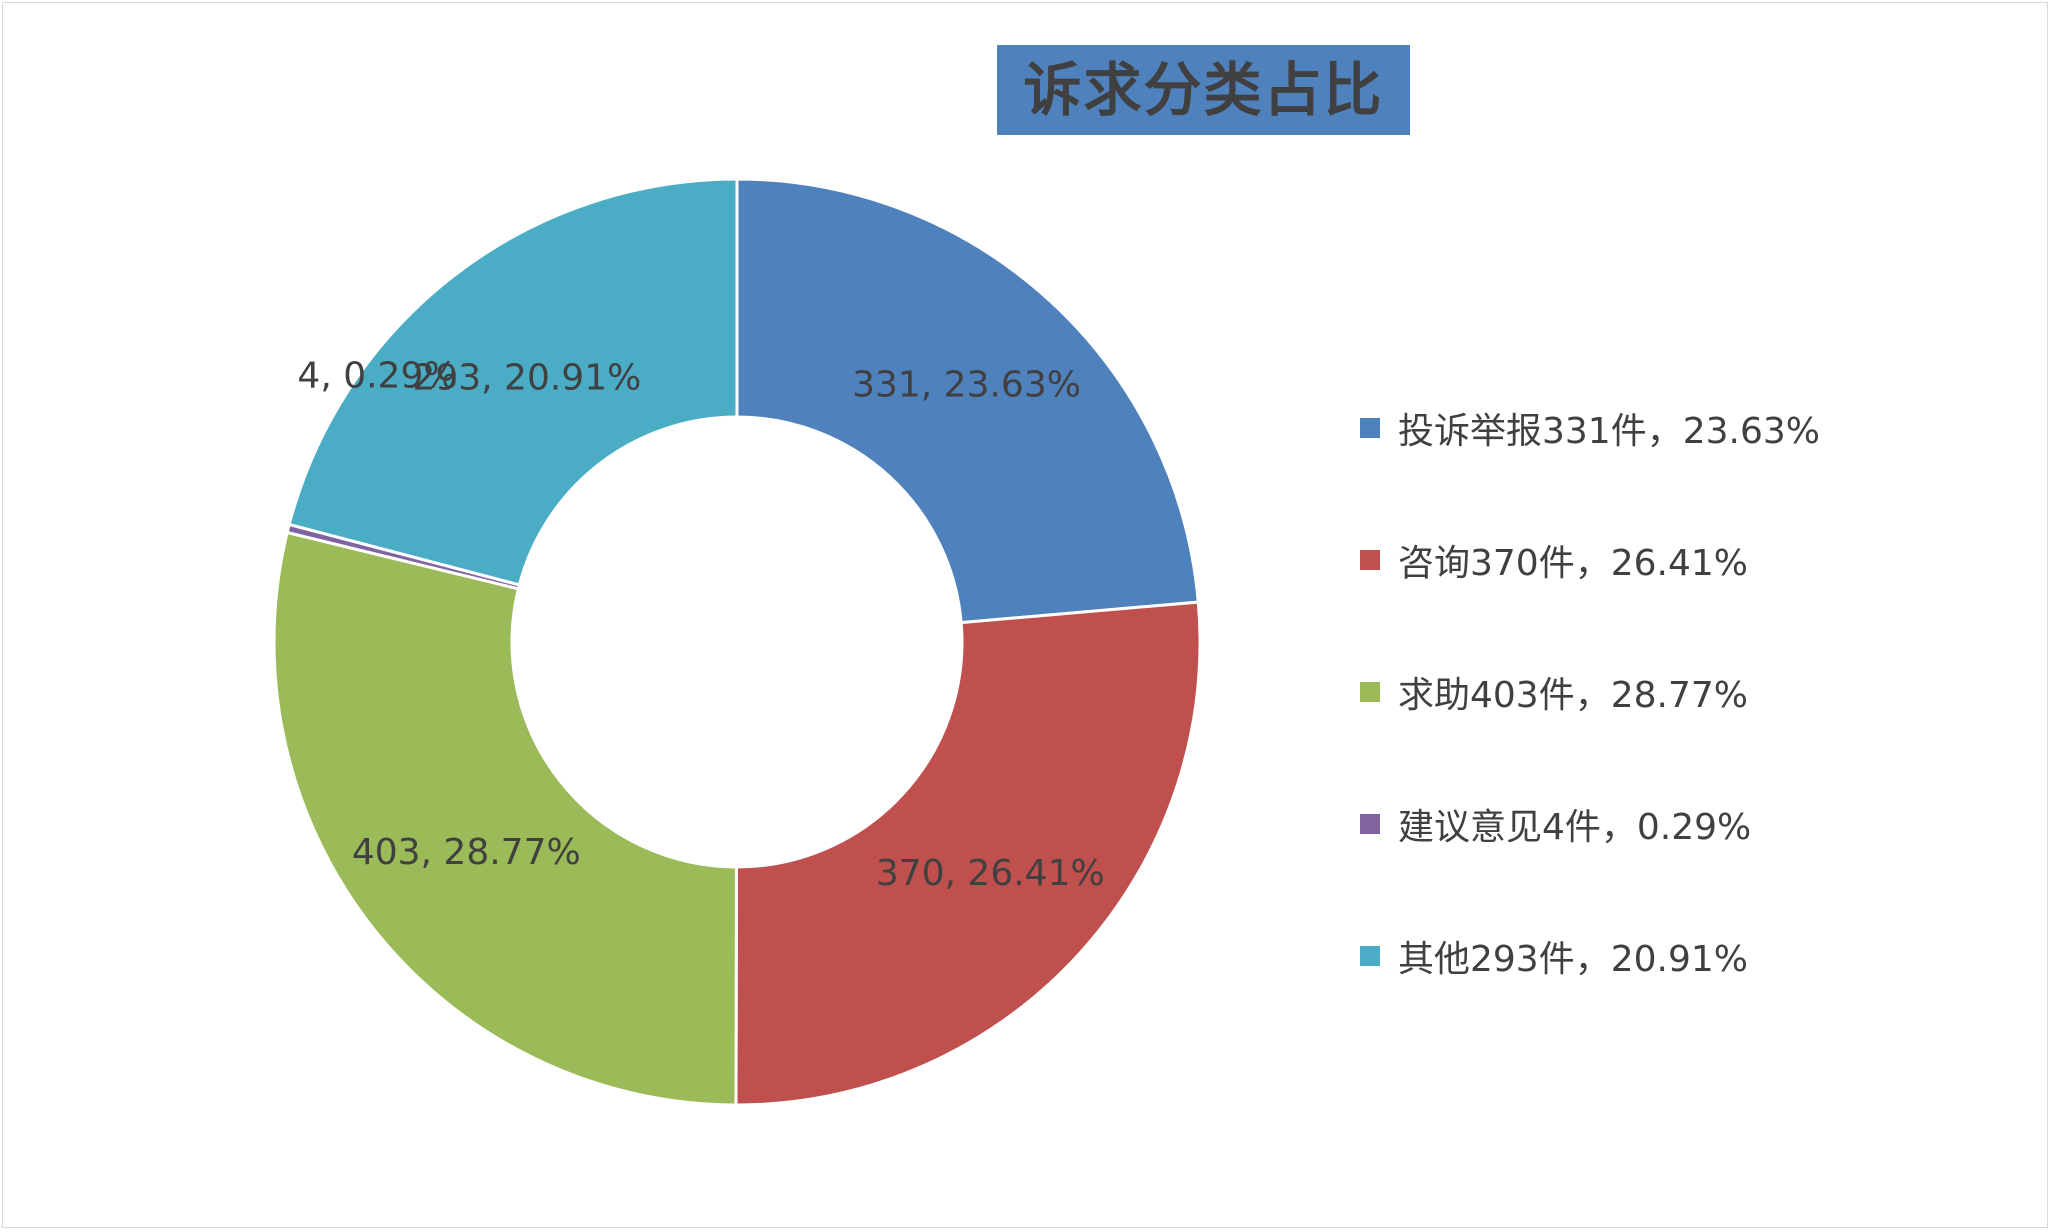  I want to click on data-label-2: 403, 28.77%, so click(466, 852).